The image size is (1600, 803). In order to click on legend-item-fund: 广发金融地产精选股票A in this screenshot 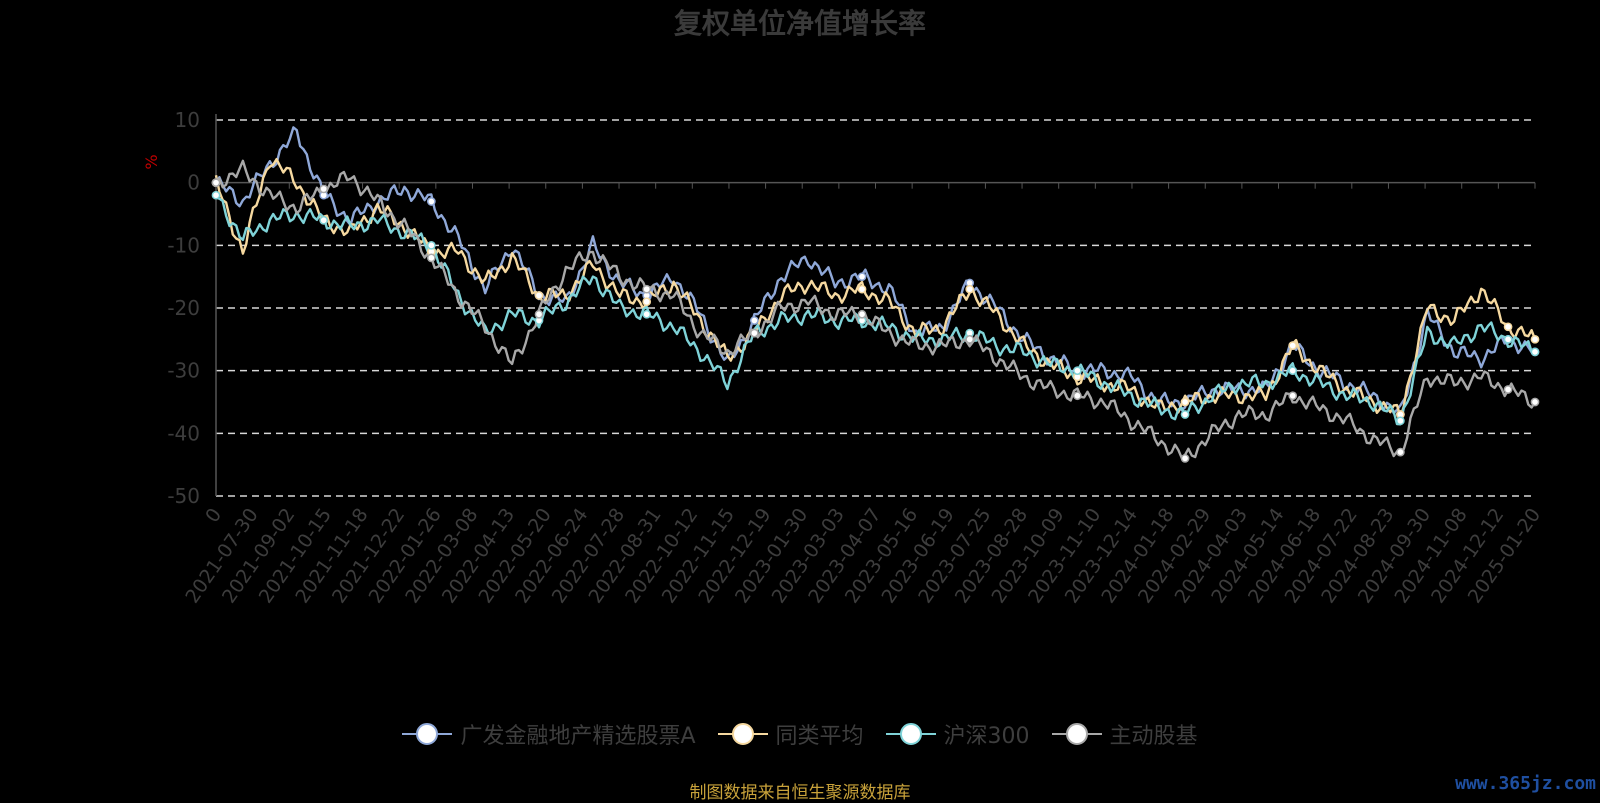, I will do `click(549, 734)`.